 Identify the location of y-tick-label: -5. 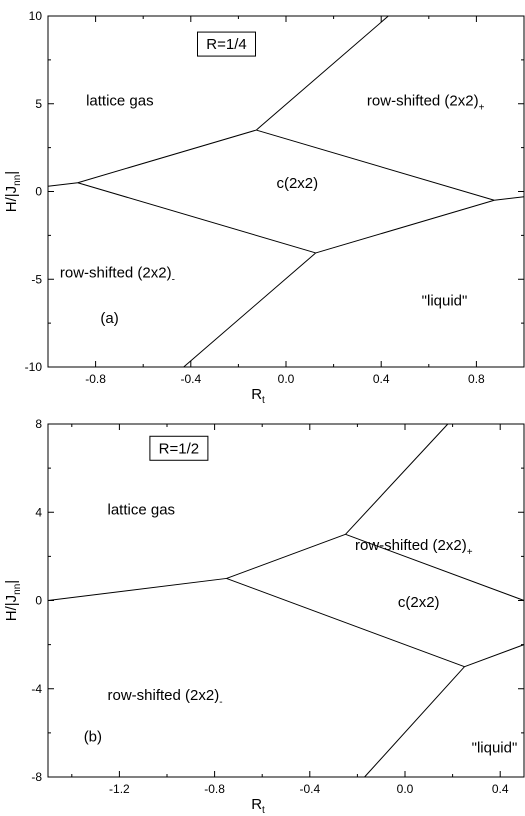
(36, 279).